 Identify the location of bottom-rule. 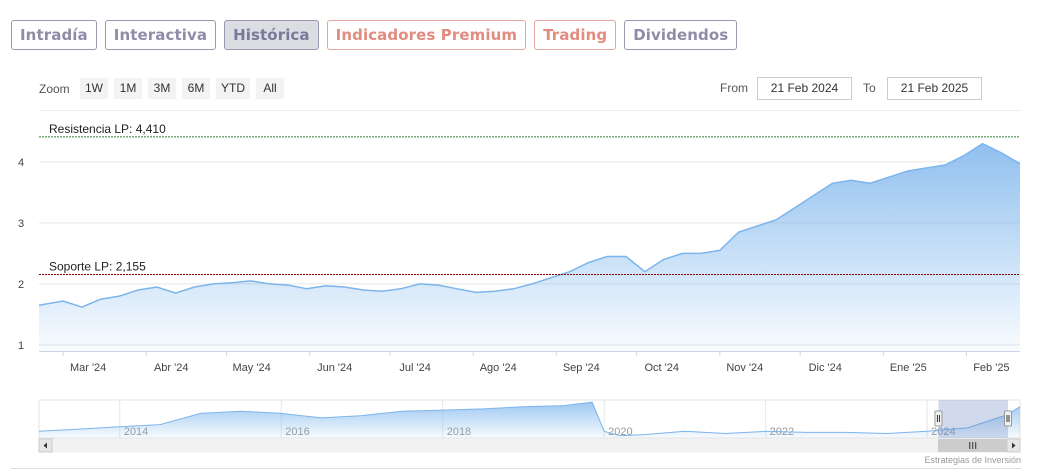
(516, 468).